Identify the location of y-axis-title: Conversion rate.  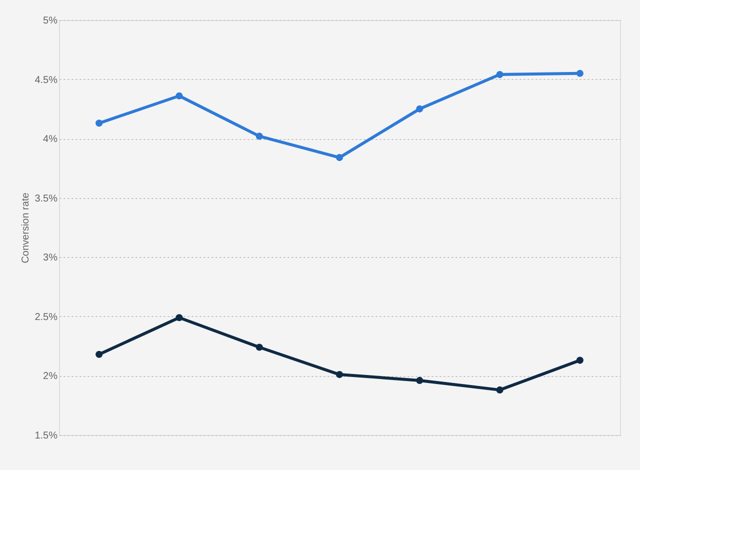
(26, 228).